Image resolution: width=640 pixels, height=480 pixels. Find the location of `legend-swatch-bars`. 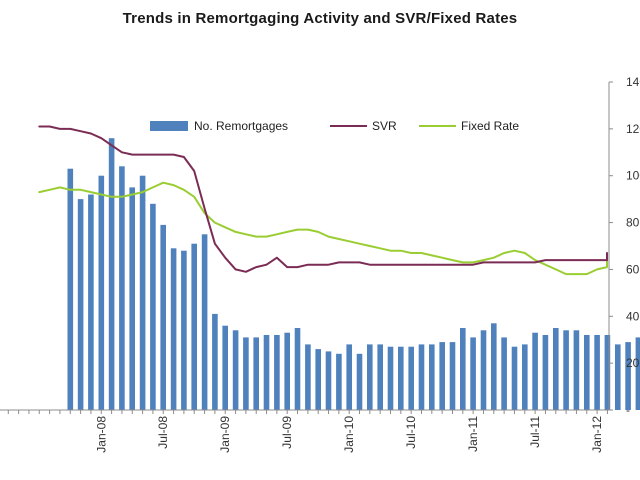

legend-swatch-bars is located at coordinates (169, 126).